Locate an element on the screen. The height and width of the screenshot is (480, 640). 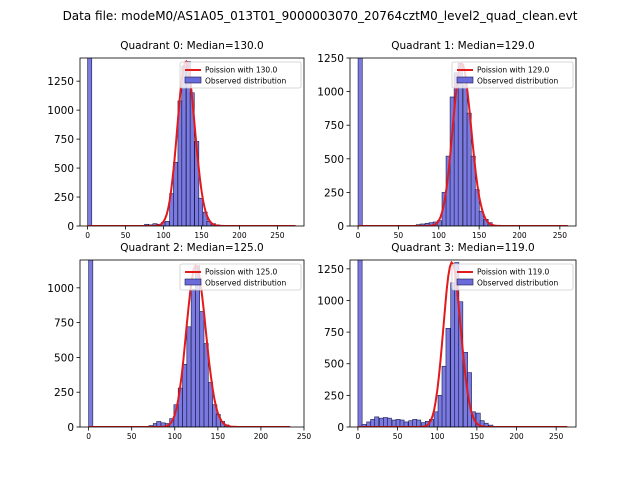
histogram-bars is located at coordinates (153, 142).